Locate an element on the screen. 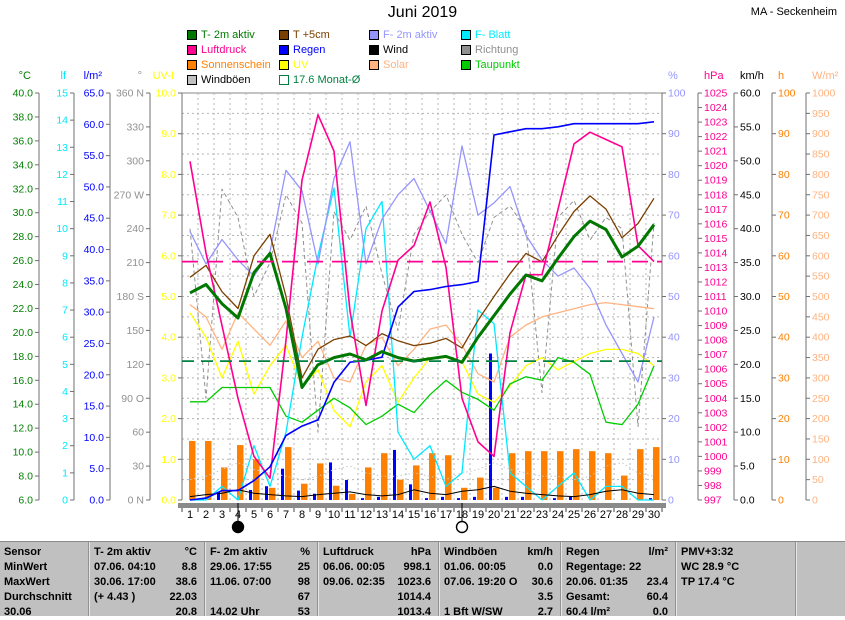 This screenshot has height=620, width=845. table-cell: 29.06. 17:55 25 is located at coordinates (261, 567).